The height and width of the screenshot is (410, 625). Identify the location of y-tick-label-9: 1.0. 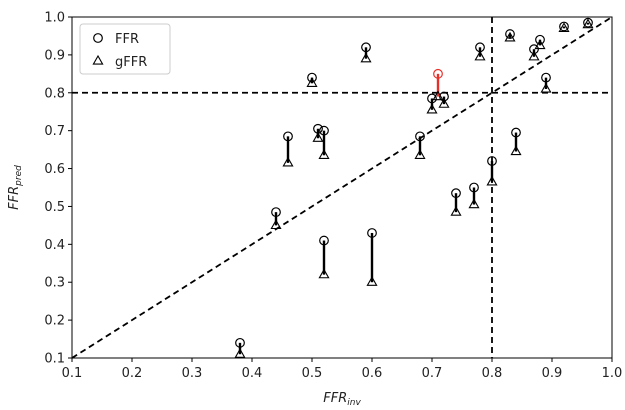
(54, 18).